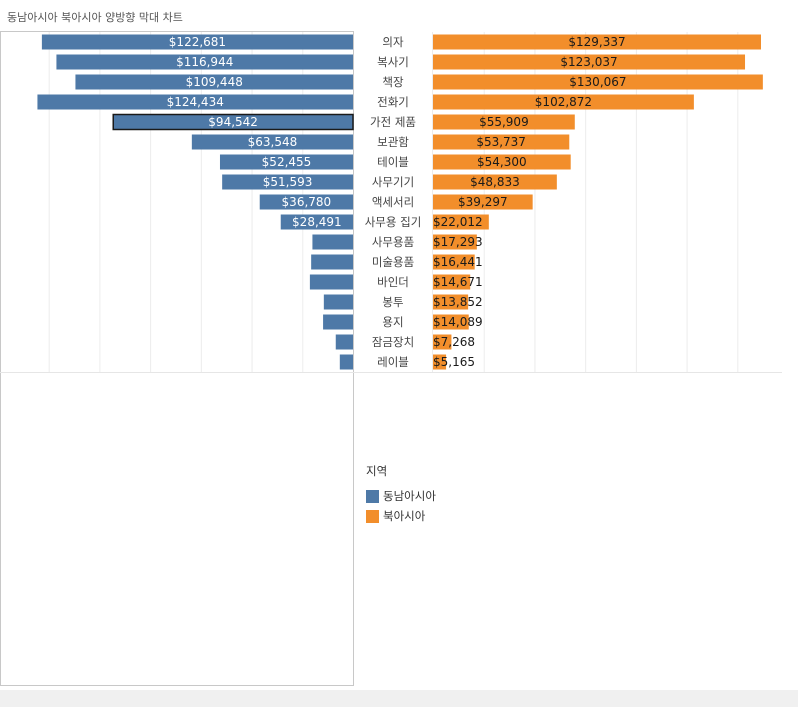 This screenshot has width=798, height=707. I want to click on bar-right-label: $14,089, so click(458, 322).